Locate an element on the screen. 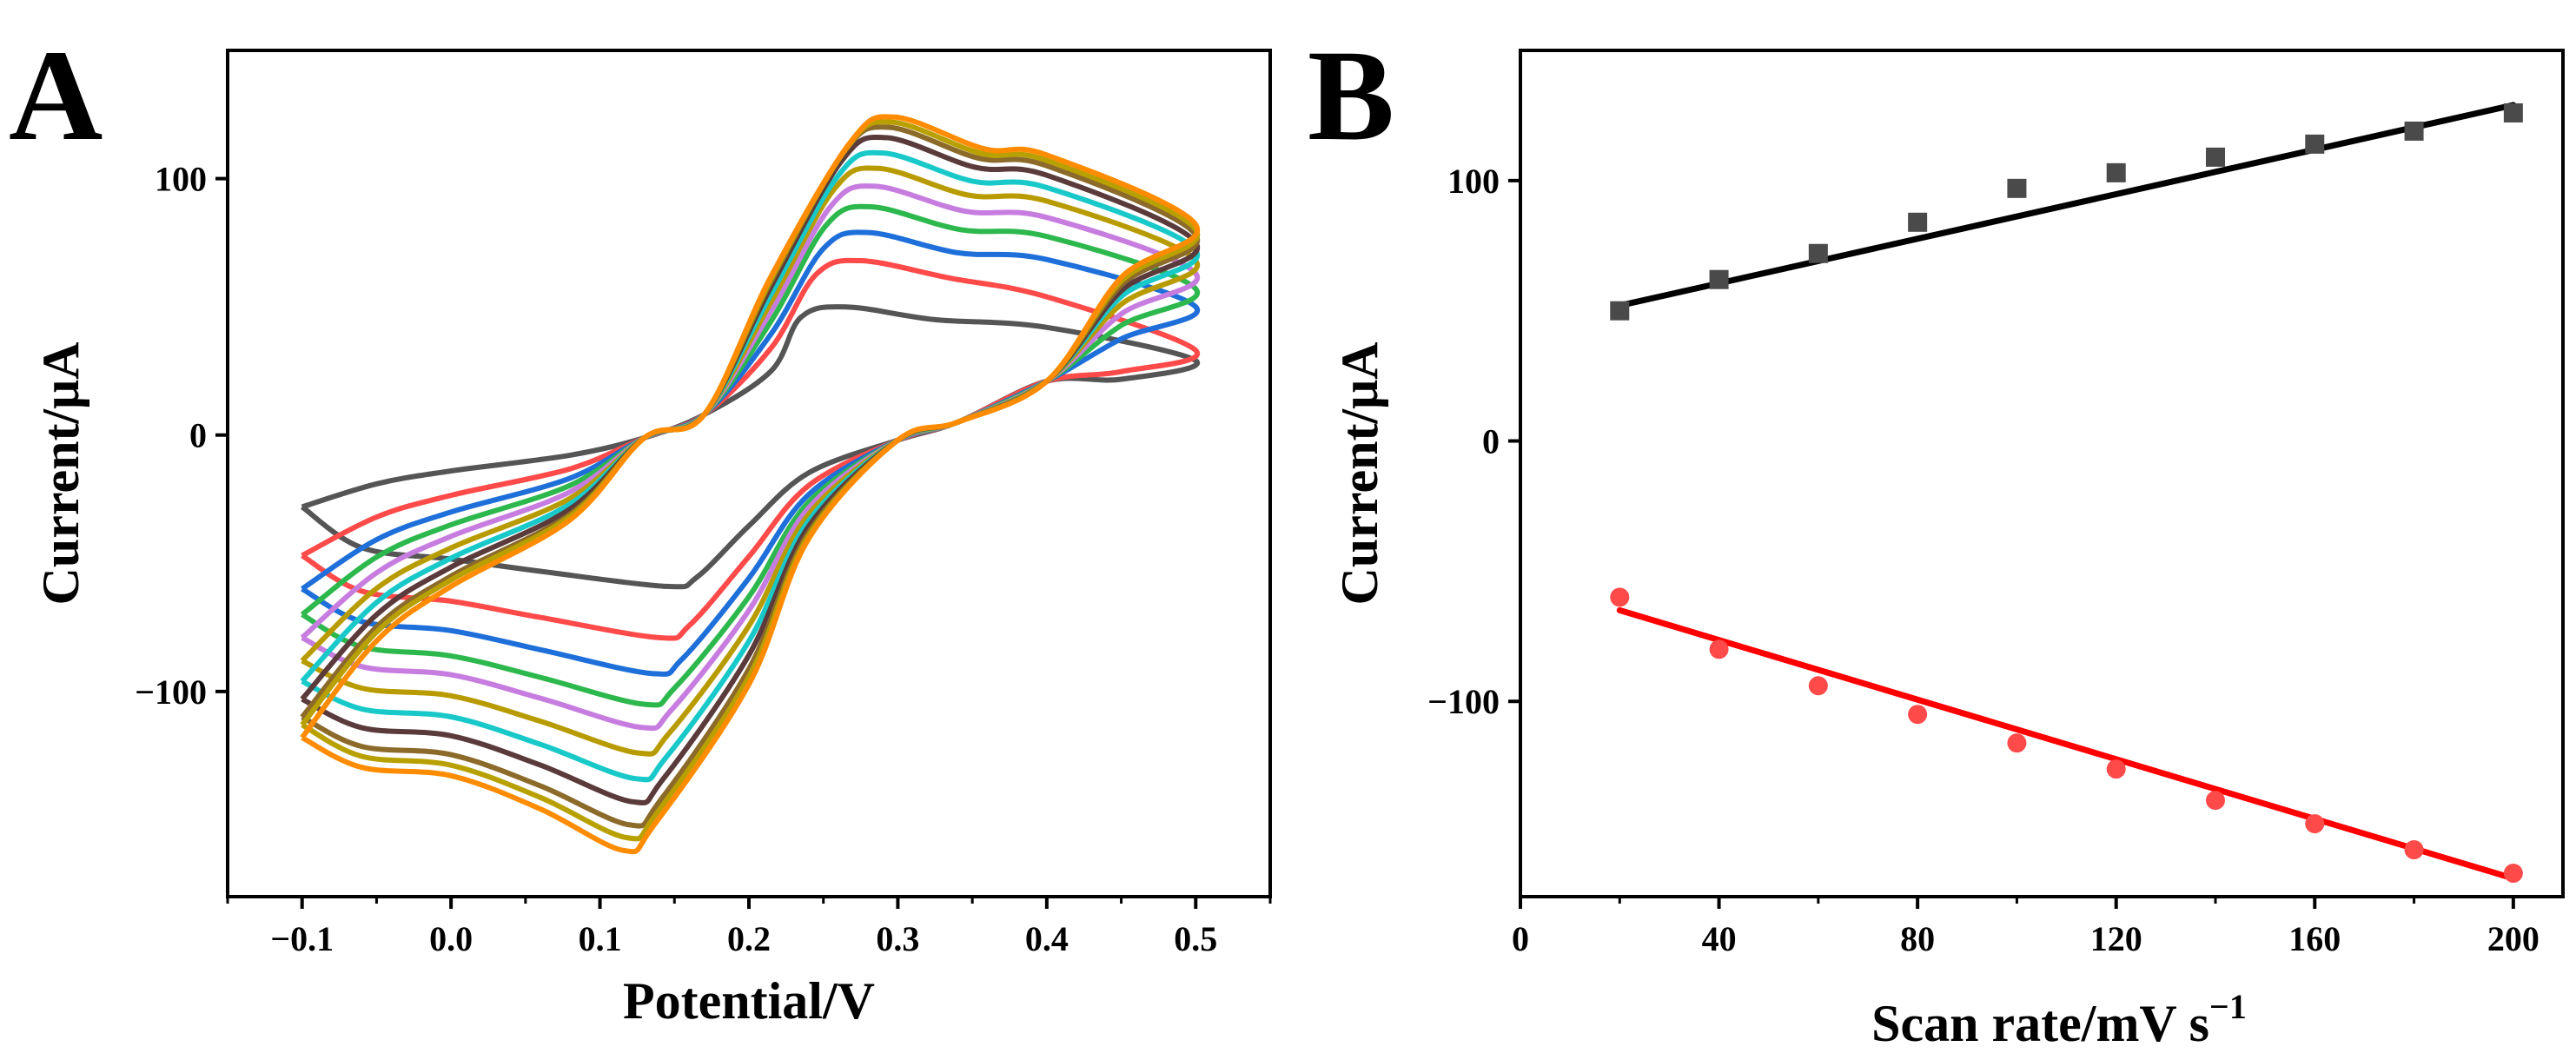  scan-rate-y-tick-labels: −100 0 100 is located at coordinates (1463, 441).